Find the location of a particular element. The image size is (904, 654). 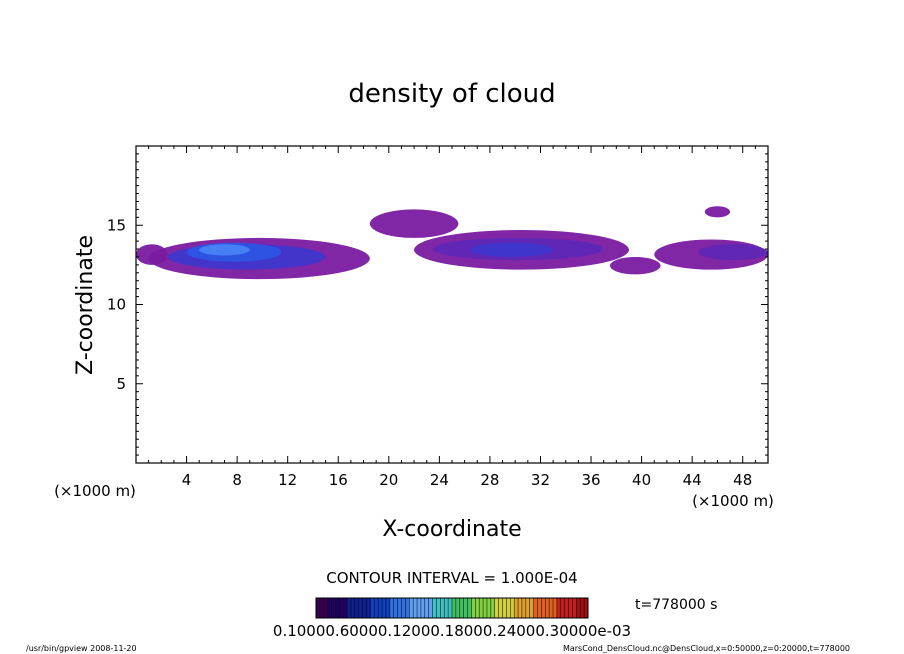

footer-left: /usr/bin/gpview 2008-11-20 is located at coordinates (81, 648).